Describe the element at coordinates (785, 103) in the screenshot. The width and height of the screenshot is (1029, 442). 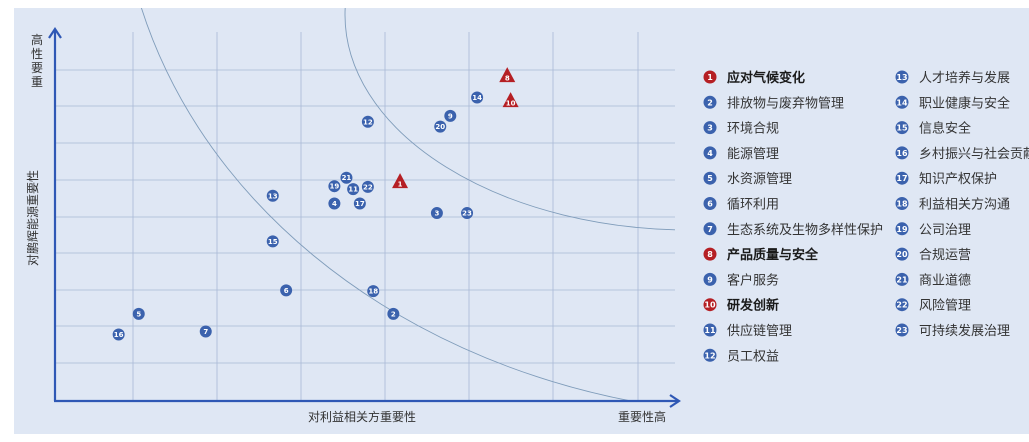
I see `legend-label: 排放物与废弃物管理` at that location.